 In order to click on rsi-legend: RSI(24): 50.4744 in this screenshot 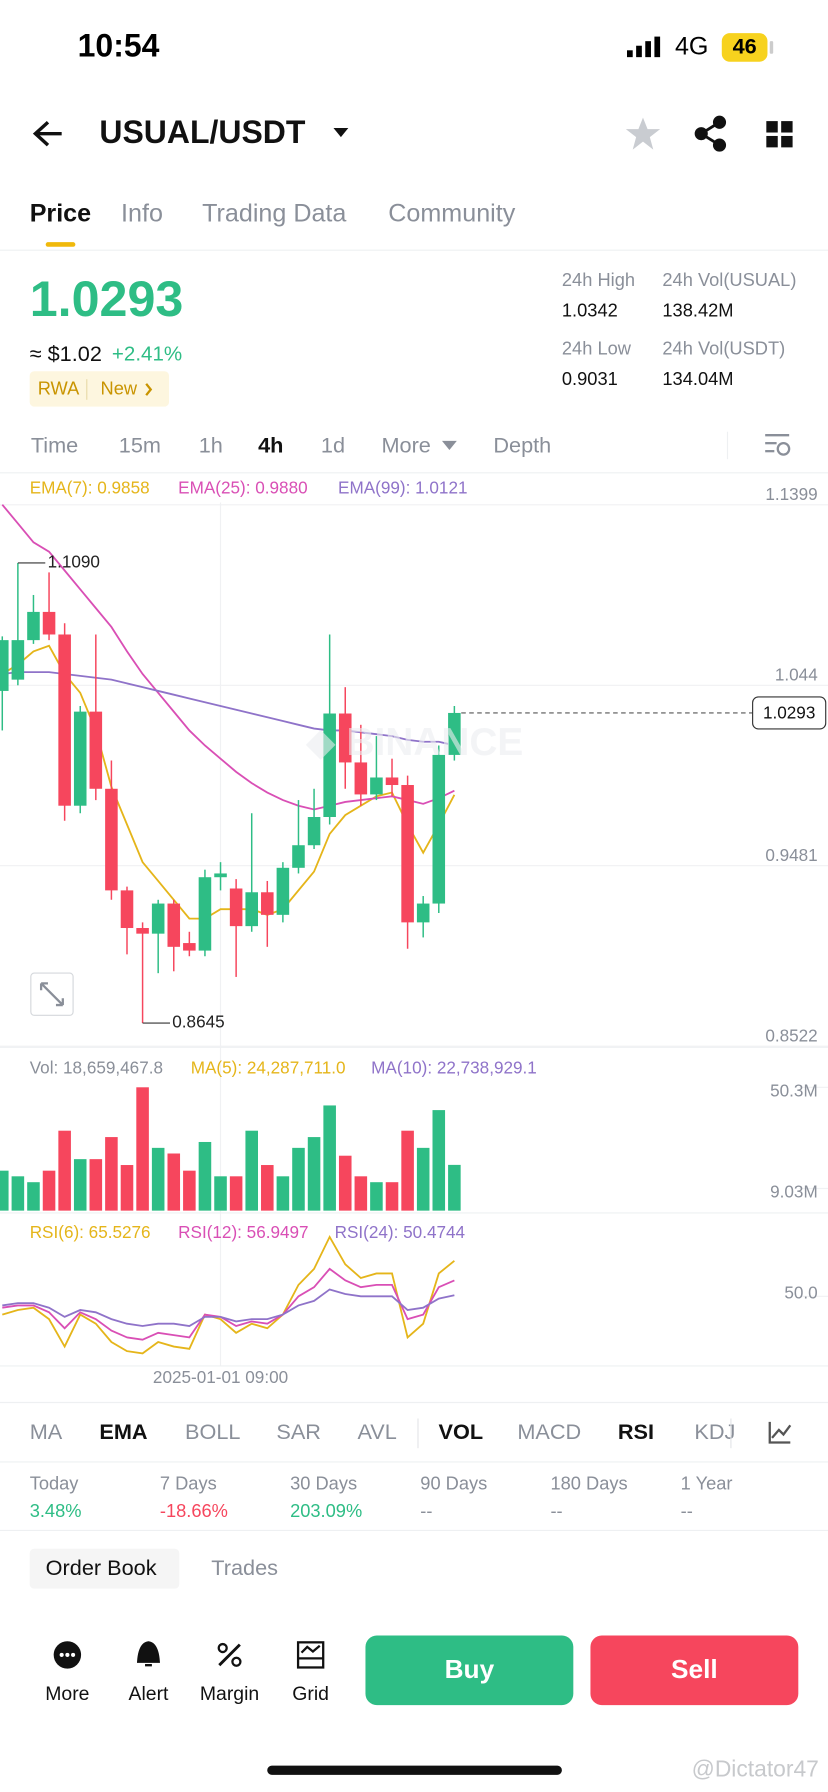, I will do `click(400, 1232)`.